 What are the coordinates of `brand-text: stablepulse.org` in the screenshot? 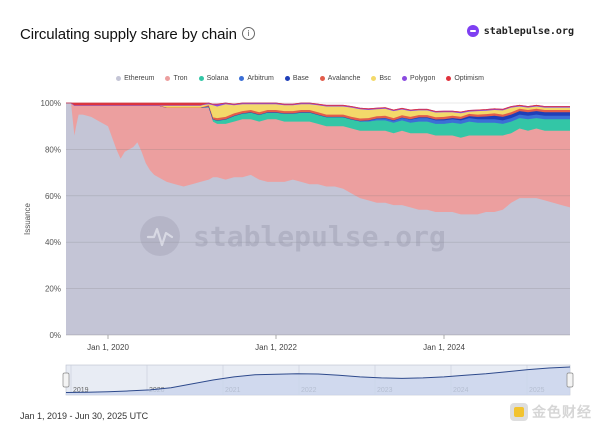 It's located at (528, 31).